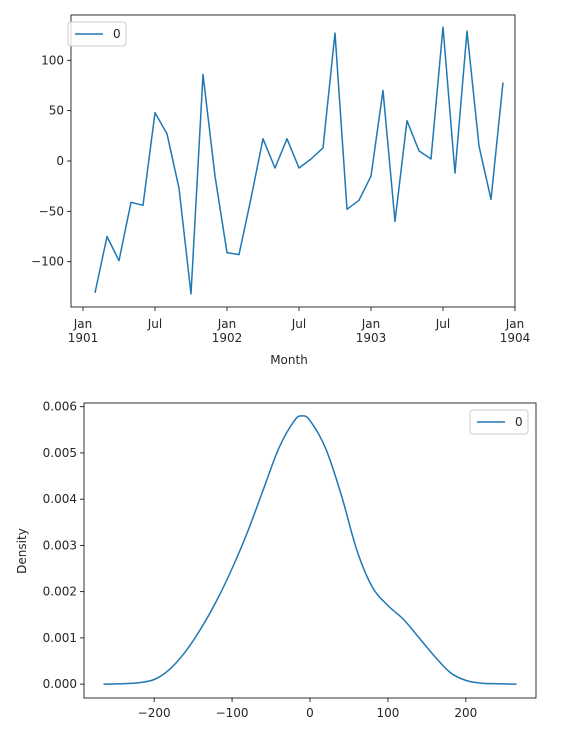 This screenshot has width=581, height=732. I want to click on density-legend-label: 0, so click(519, 422).